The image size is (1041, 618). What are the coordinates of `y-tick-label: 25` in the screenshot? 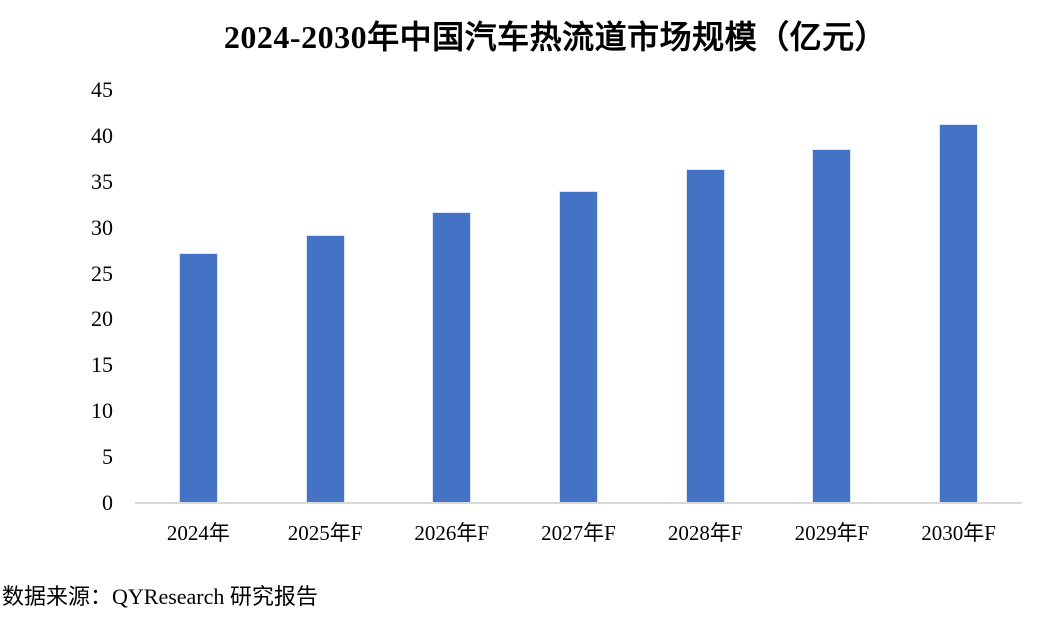 It's located at (102, 273).